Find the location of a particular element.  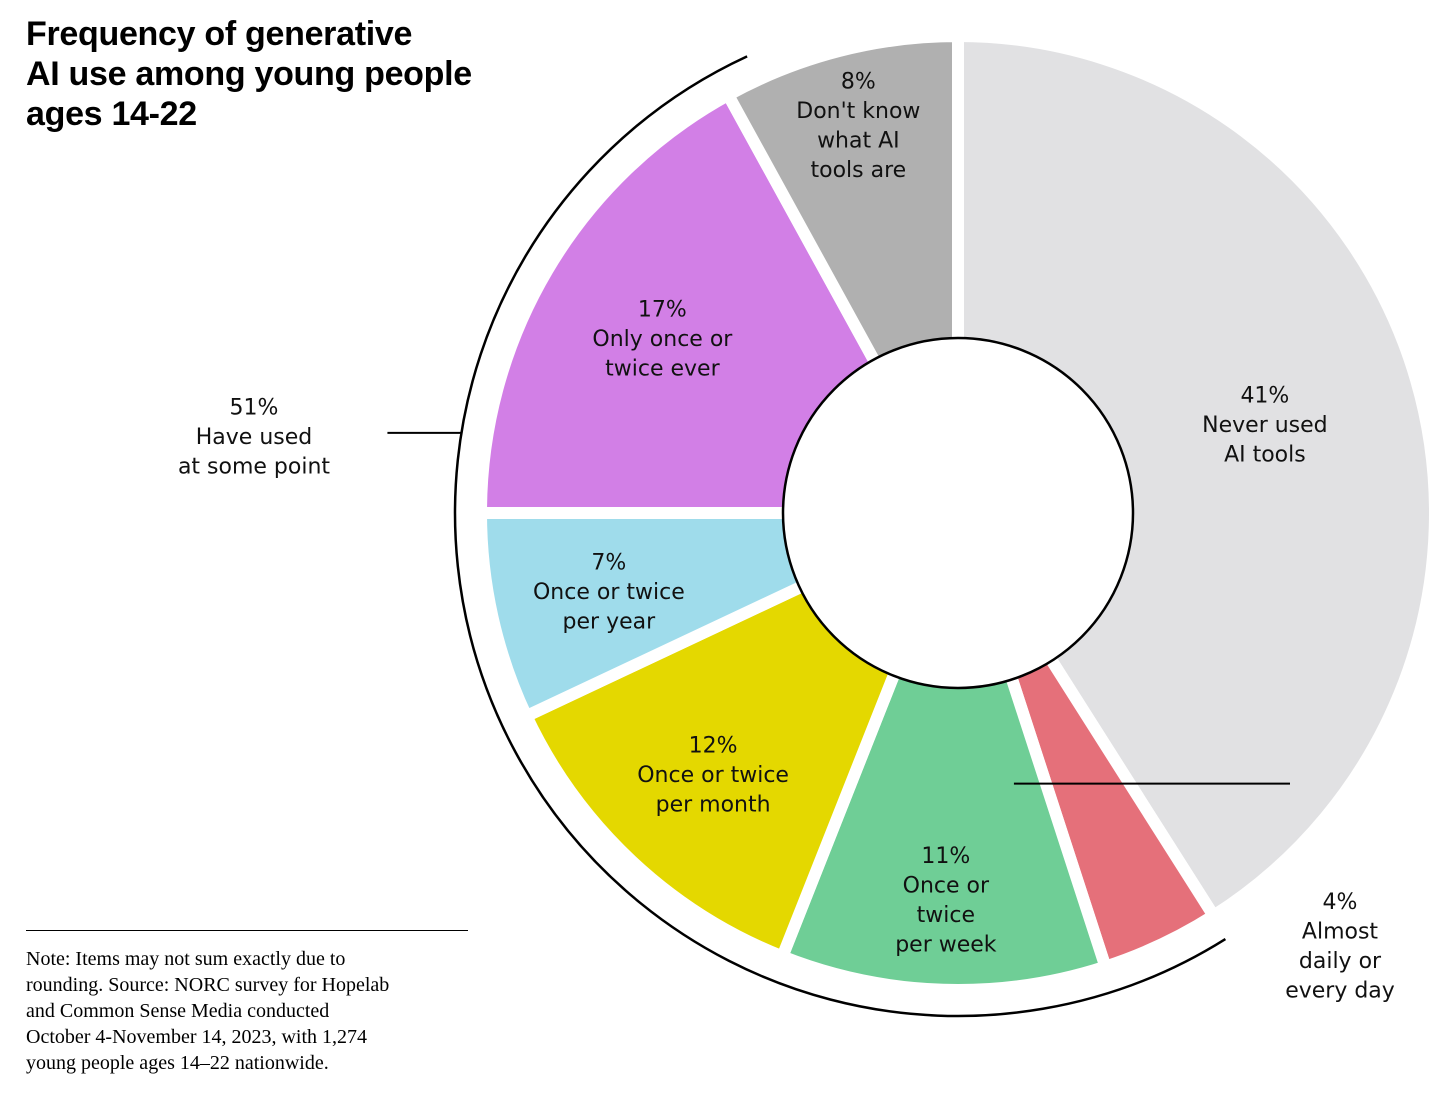

note-divider is located at coordinates (247, 930).